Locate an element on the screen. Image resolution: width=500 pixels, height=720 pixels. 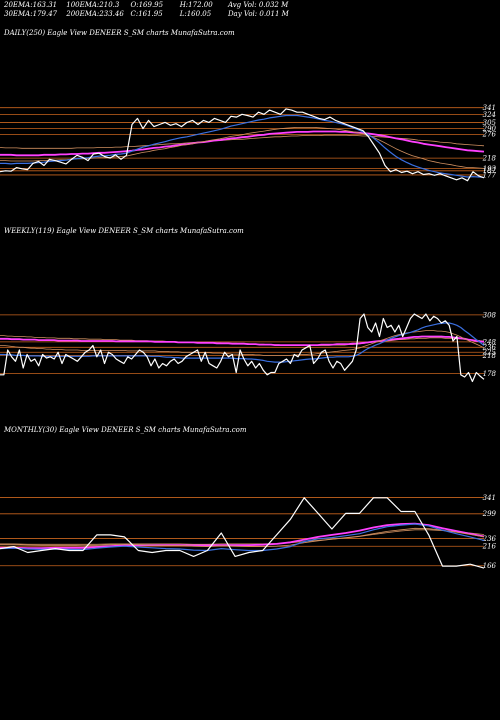
low-readout: L:160.05 is located at coordinates (195, 14).